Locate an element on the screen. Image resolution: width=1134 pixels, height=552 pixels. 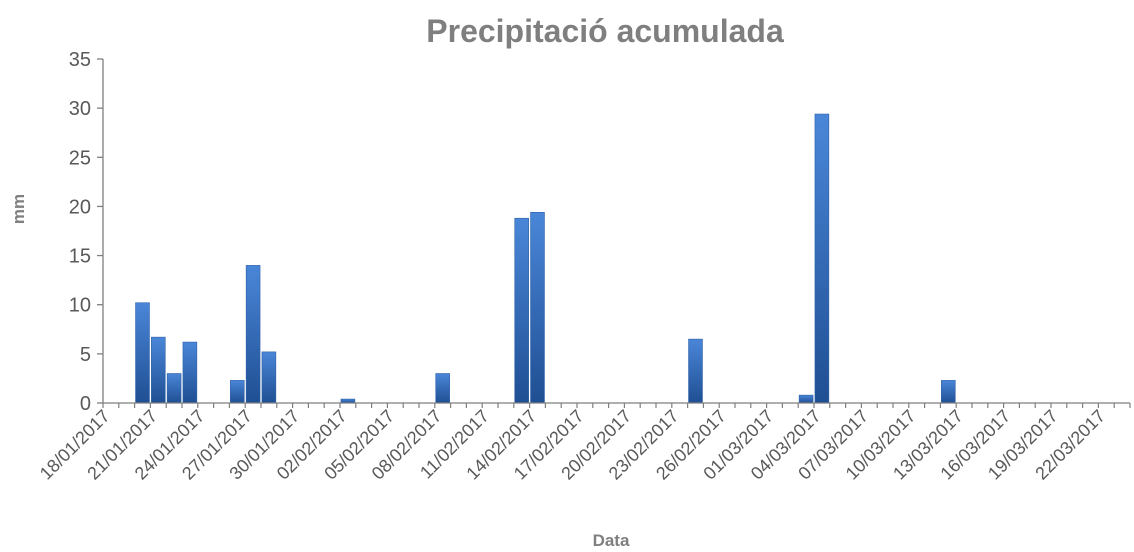
y-tick-label: 35 is located at coordinates (80, 60).